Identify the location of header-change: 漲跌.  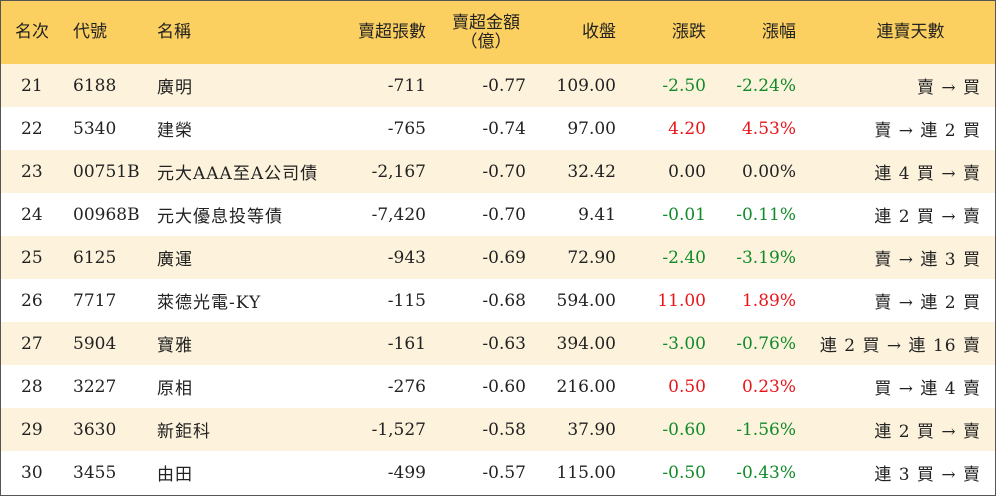
(689, 32).